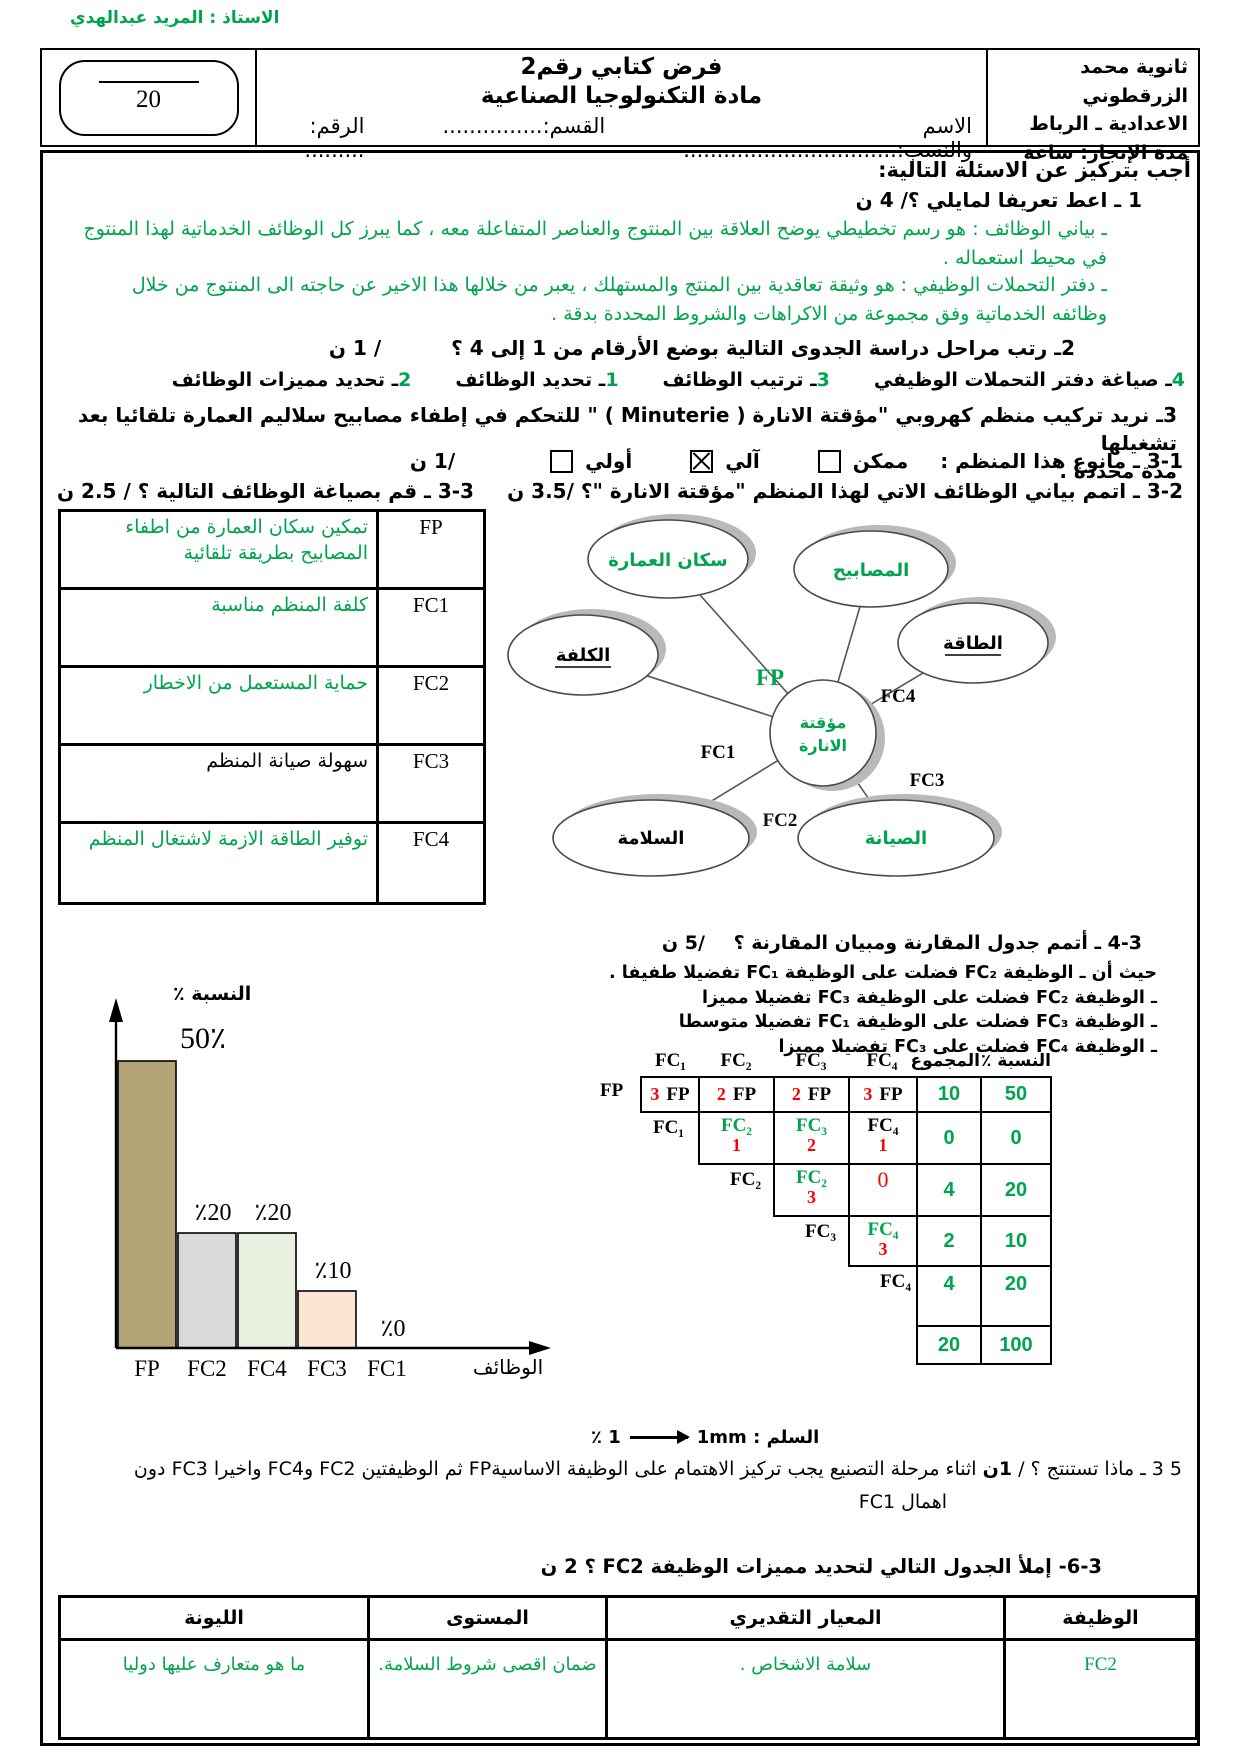 Image resolution: width=1240 pixels, height=1754 pixels. I want to click on matrix-cell-fc2-fc4: 0, so click(883, 1190).